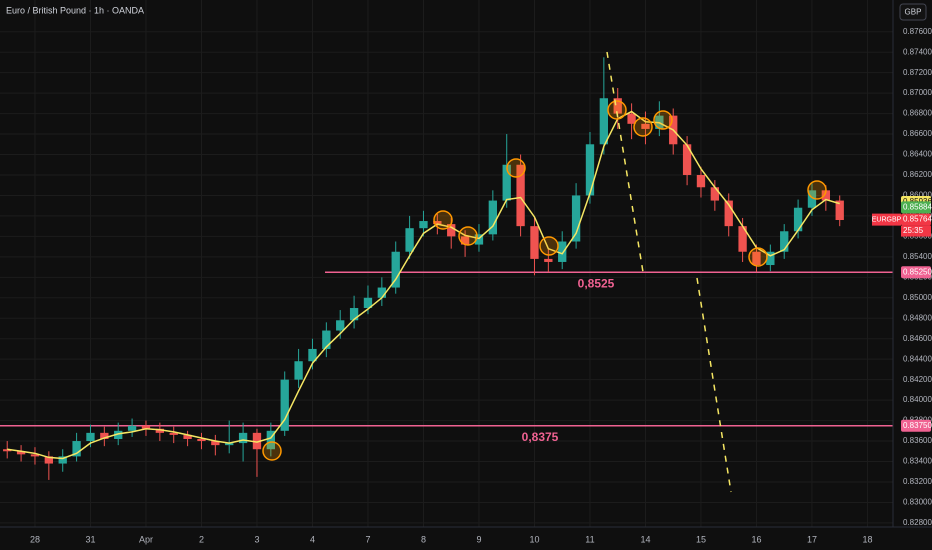 This screenshot has height=550, width=932. Describe the element at coordinates (812, 539) in the screenshot. I see `x-tick-label: 17` at that location.